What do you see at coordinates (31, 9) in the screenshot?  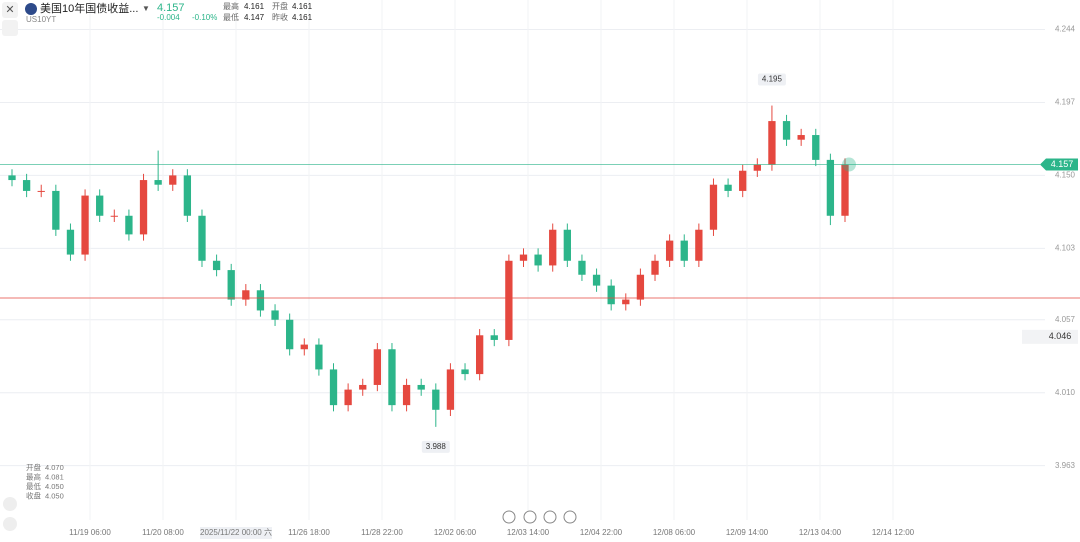 I see `flag-icon` at bounding box center [31, 9].